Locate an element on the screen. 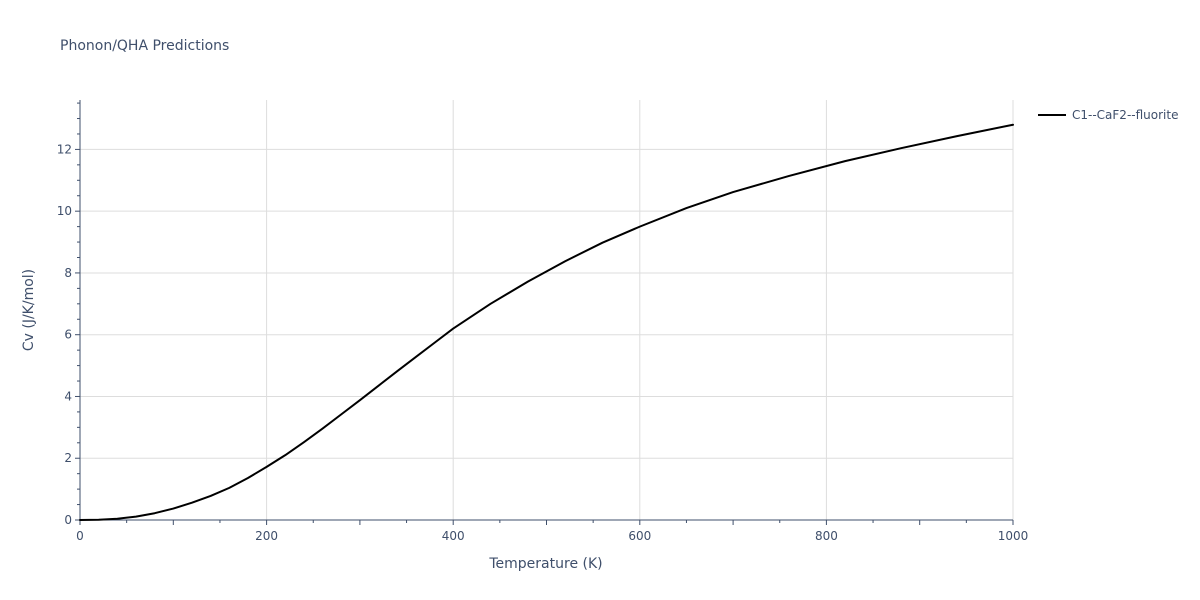 This screenshot has height=600, width=1200. y-tick-label: 6 is located at coordinates (68, 335).